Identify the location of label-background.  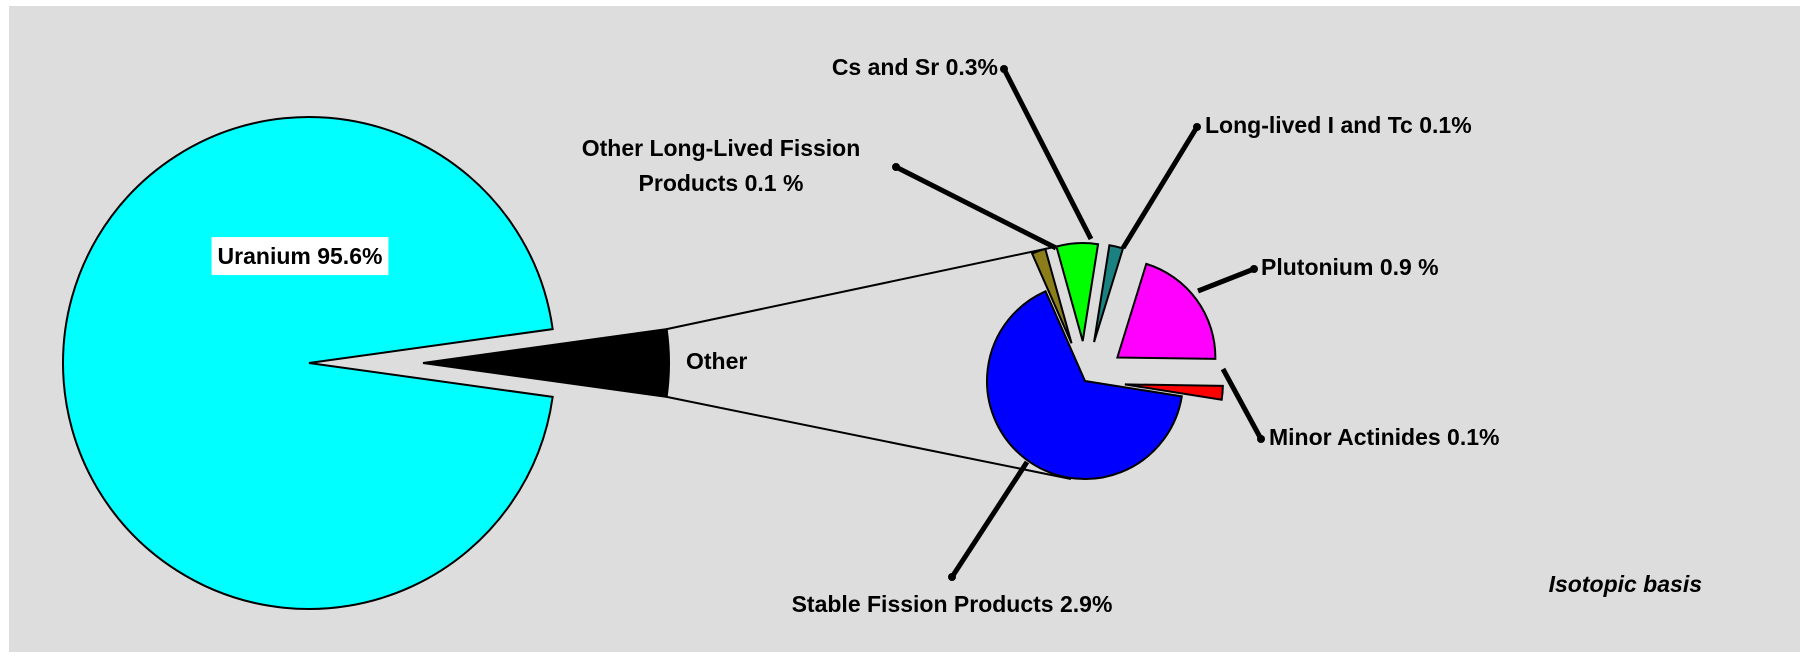
(300, 256).